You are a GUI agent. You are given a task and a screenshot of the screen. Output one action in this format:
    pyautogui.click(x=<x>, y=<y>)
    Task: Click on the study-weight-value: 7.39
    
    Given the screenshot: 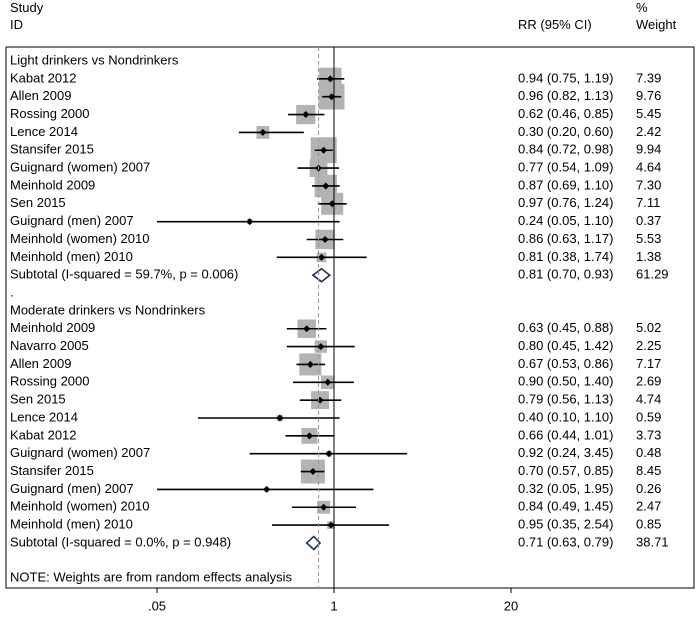 What is the action you would take?
    pyautogui.click(x=648, y=77)
    